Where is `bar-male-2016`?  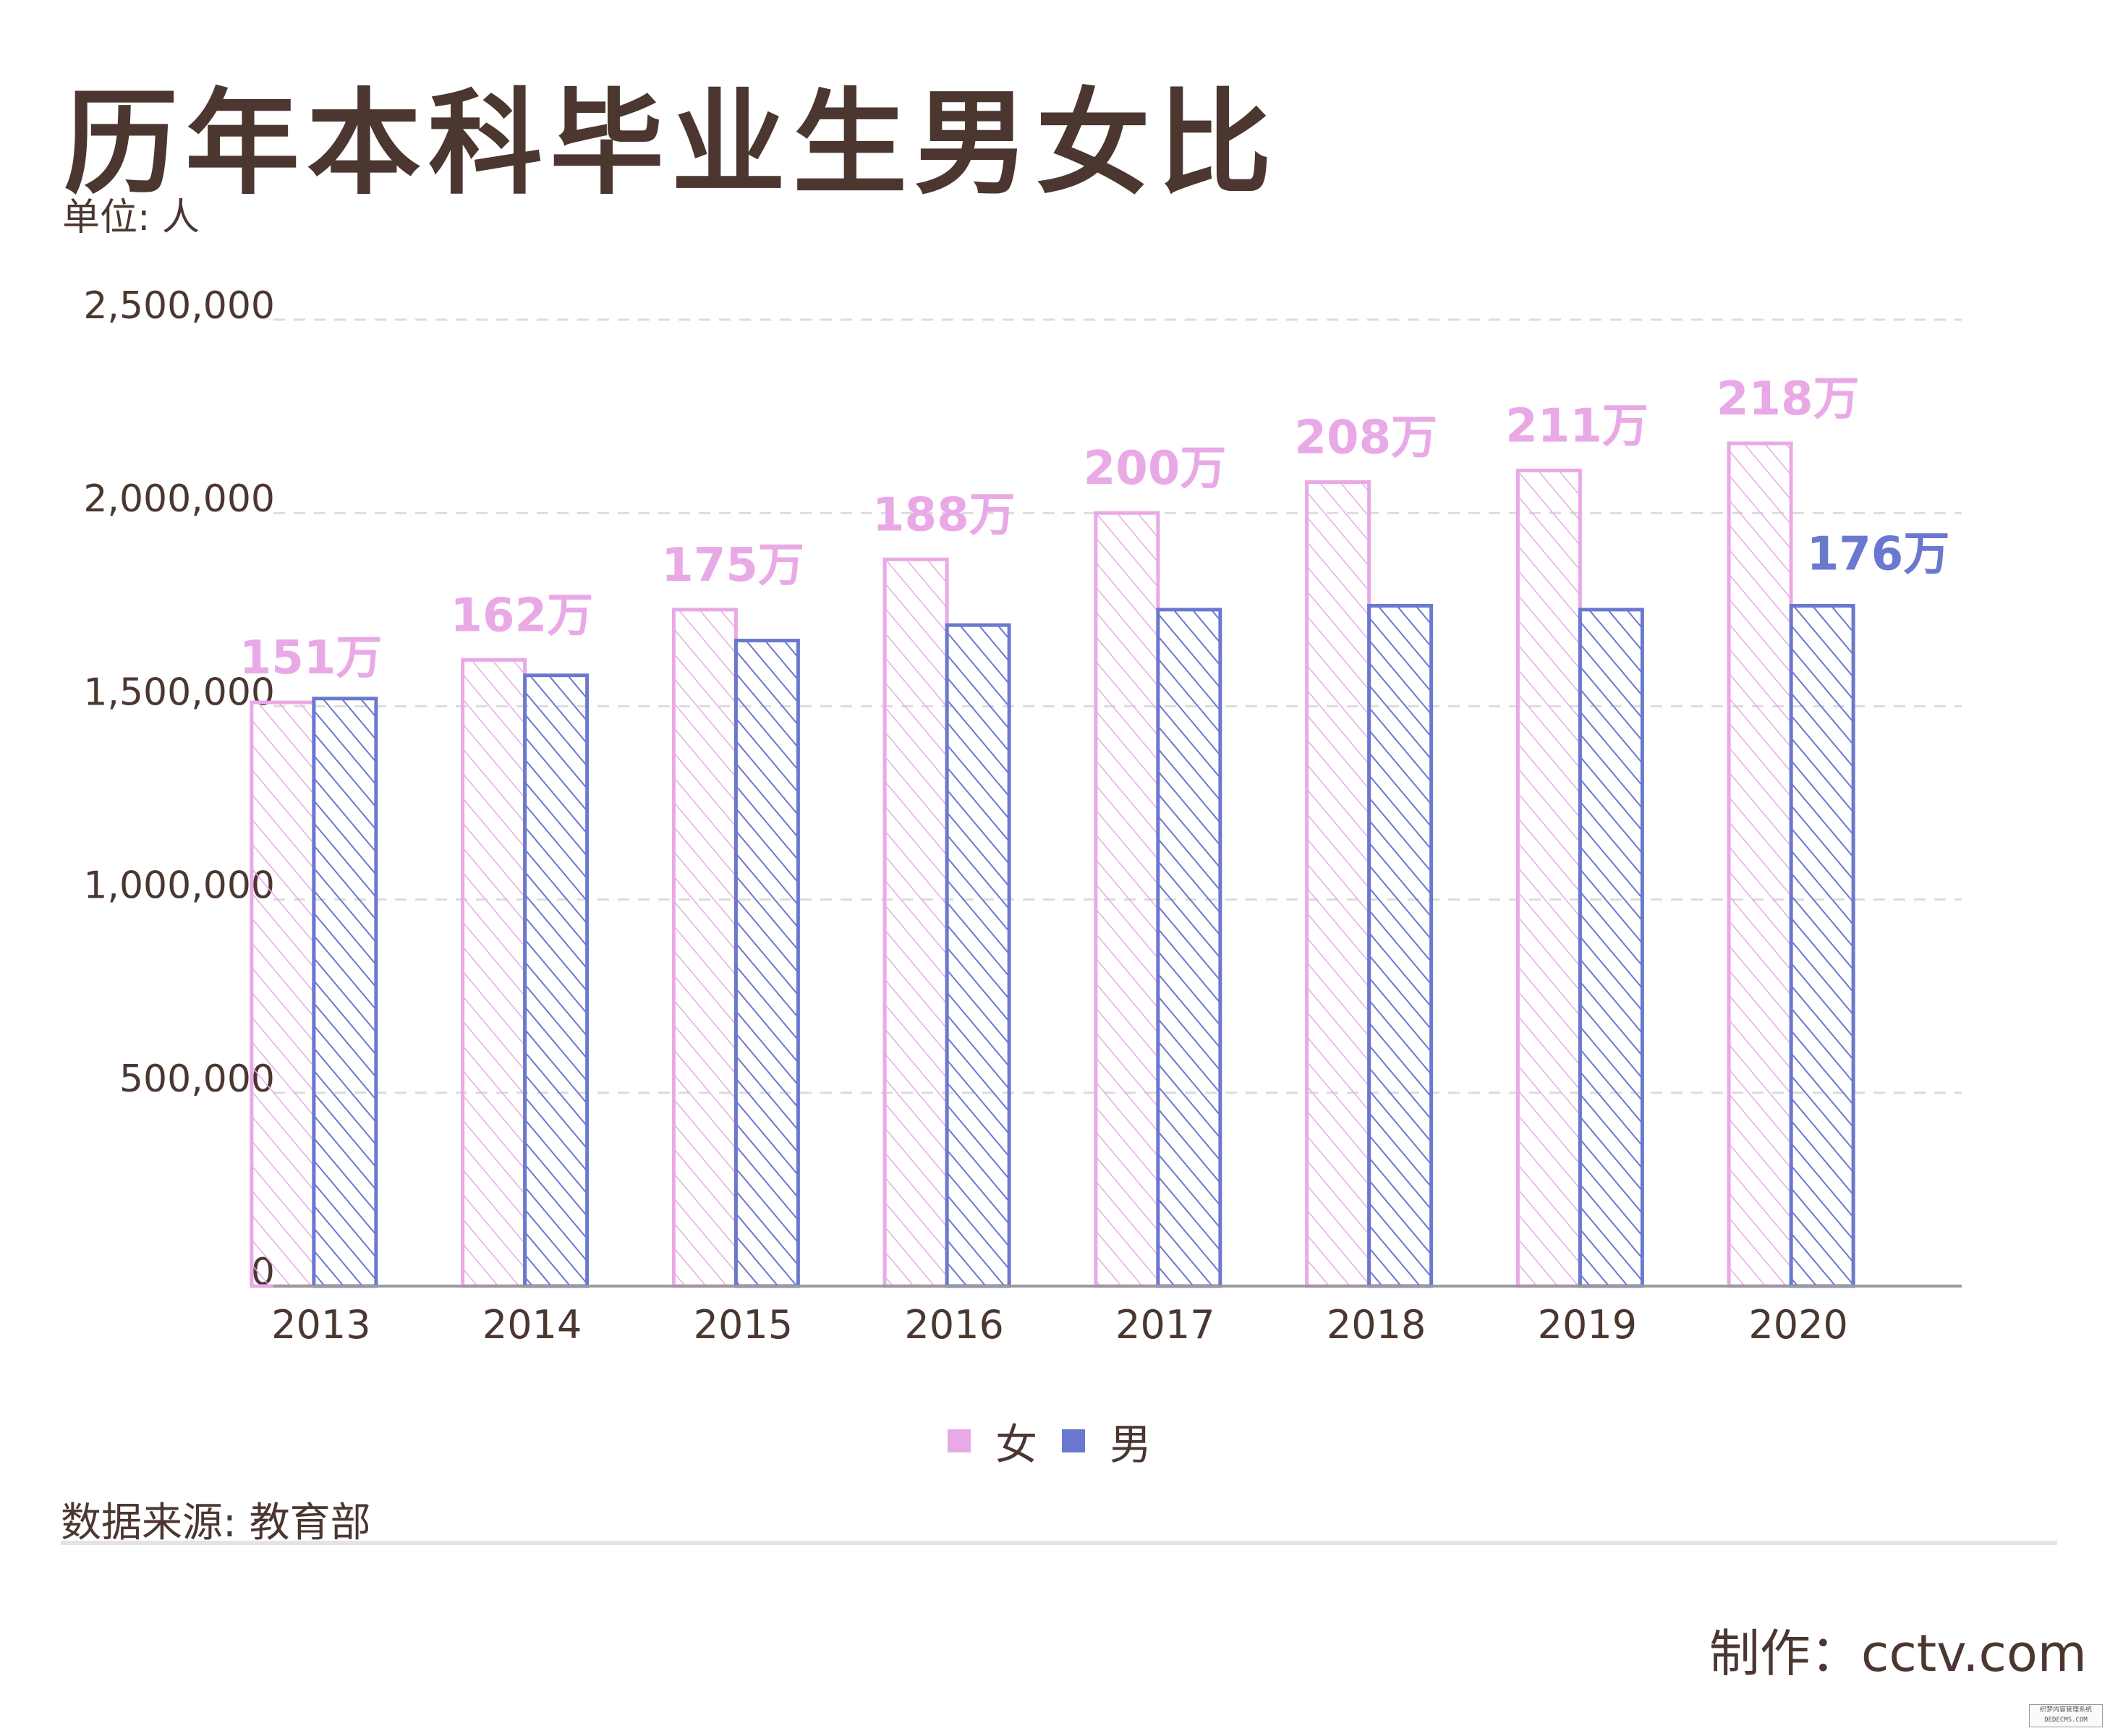 bar-male-2016 is located at coordinates (978, 956).